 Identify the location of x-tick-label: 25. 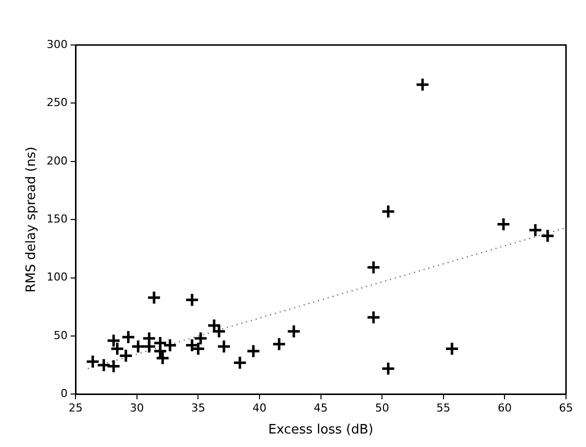
(75, 408).